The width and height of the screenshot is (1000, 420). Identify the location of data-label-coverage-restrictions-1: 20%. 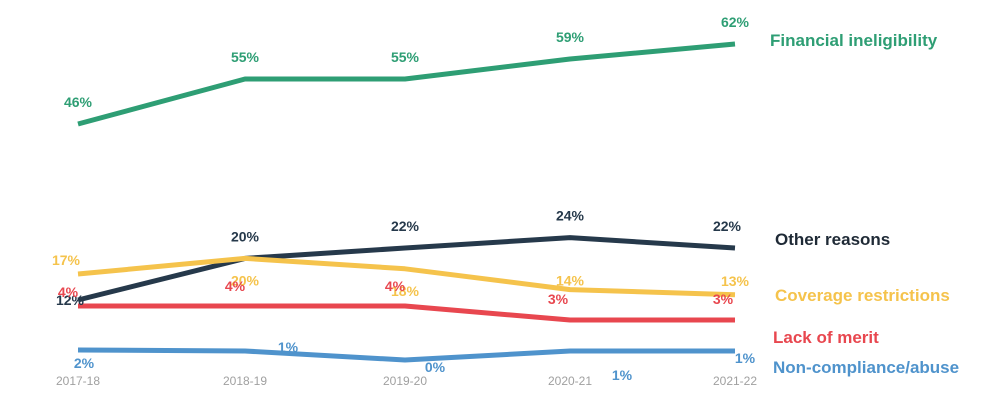
(245, 280).